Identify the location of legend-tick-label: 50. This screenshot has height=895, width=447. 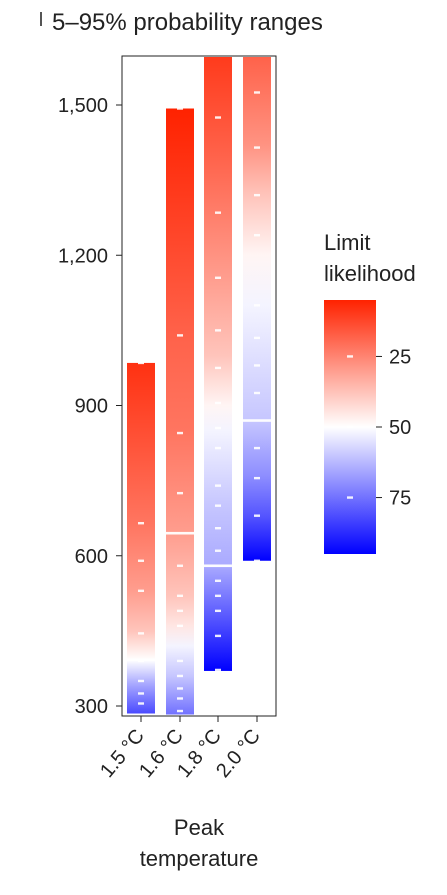
(400, 428).